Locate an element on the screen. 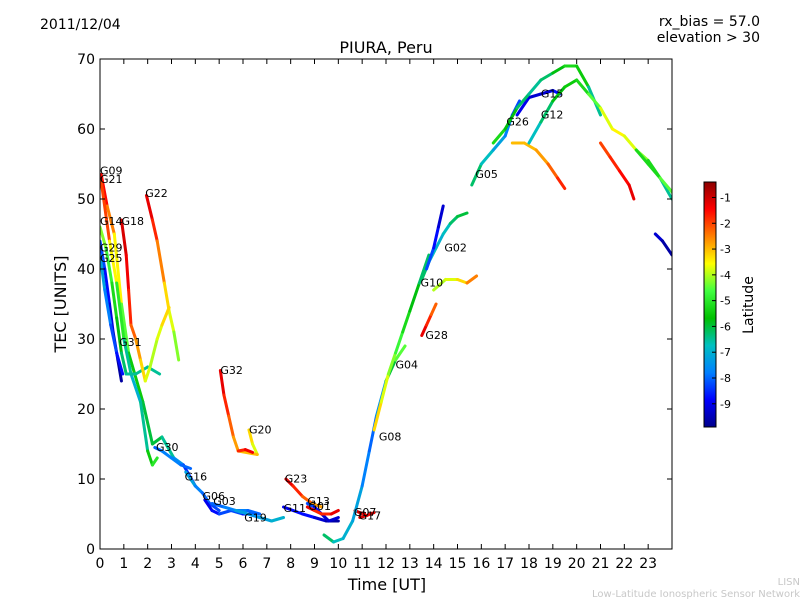 The image size is (800, 600). series-g12 is located at coordinates (538, 165).